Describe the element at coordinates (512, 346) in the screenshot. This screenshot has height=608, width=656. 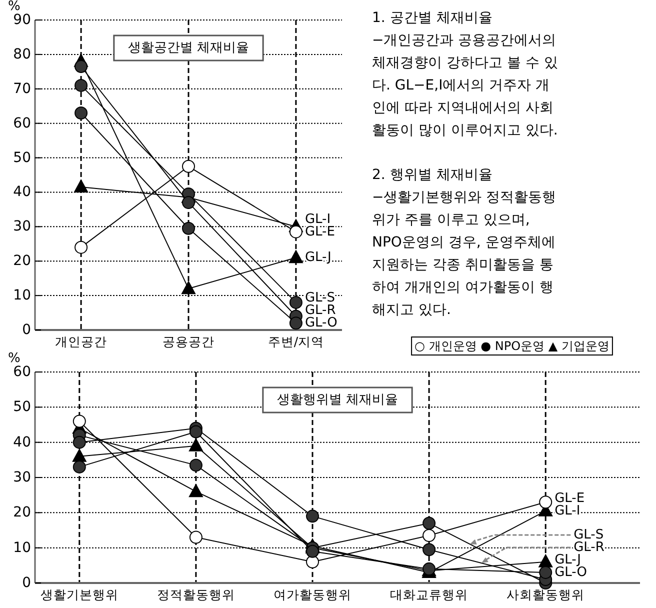
I see `text: ○ 개인운영 ● NPO운영 ▲ 기업운영` at that location.